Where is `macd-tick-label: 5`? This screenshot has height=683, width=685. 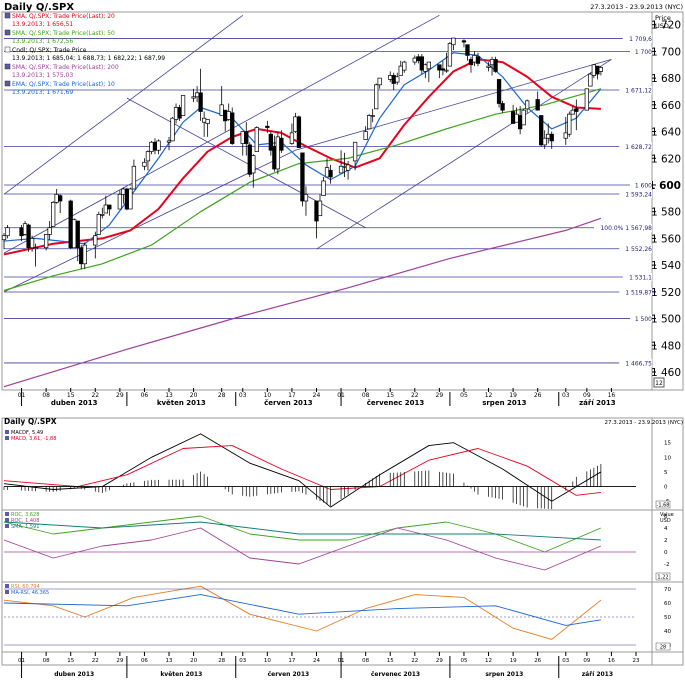 macd-tick-label: 5 is located at coordinates (666, 473).